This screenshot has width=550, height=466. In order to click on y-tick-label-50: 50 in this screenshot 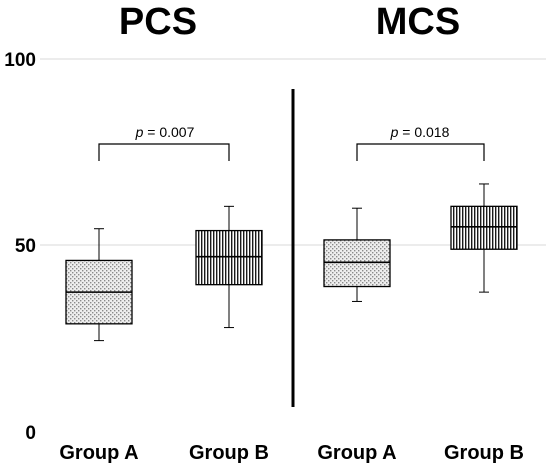, I will do `click(25, 246)`.